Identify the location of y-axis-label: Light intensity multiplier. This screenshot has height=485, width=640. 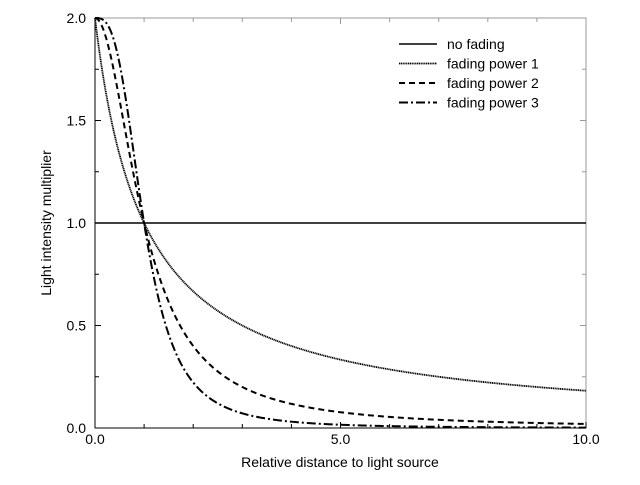
(46, 223).